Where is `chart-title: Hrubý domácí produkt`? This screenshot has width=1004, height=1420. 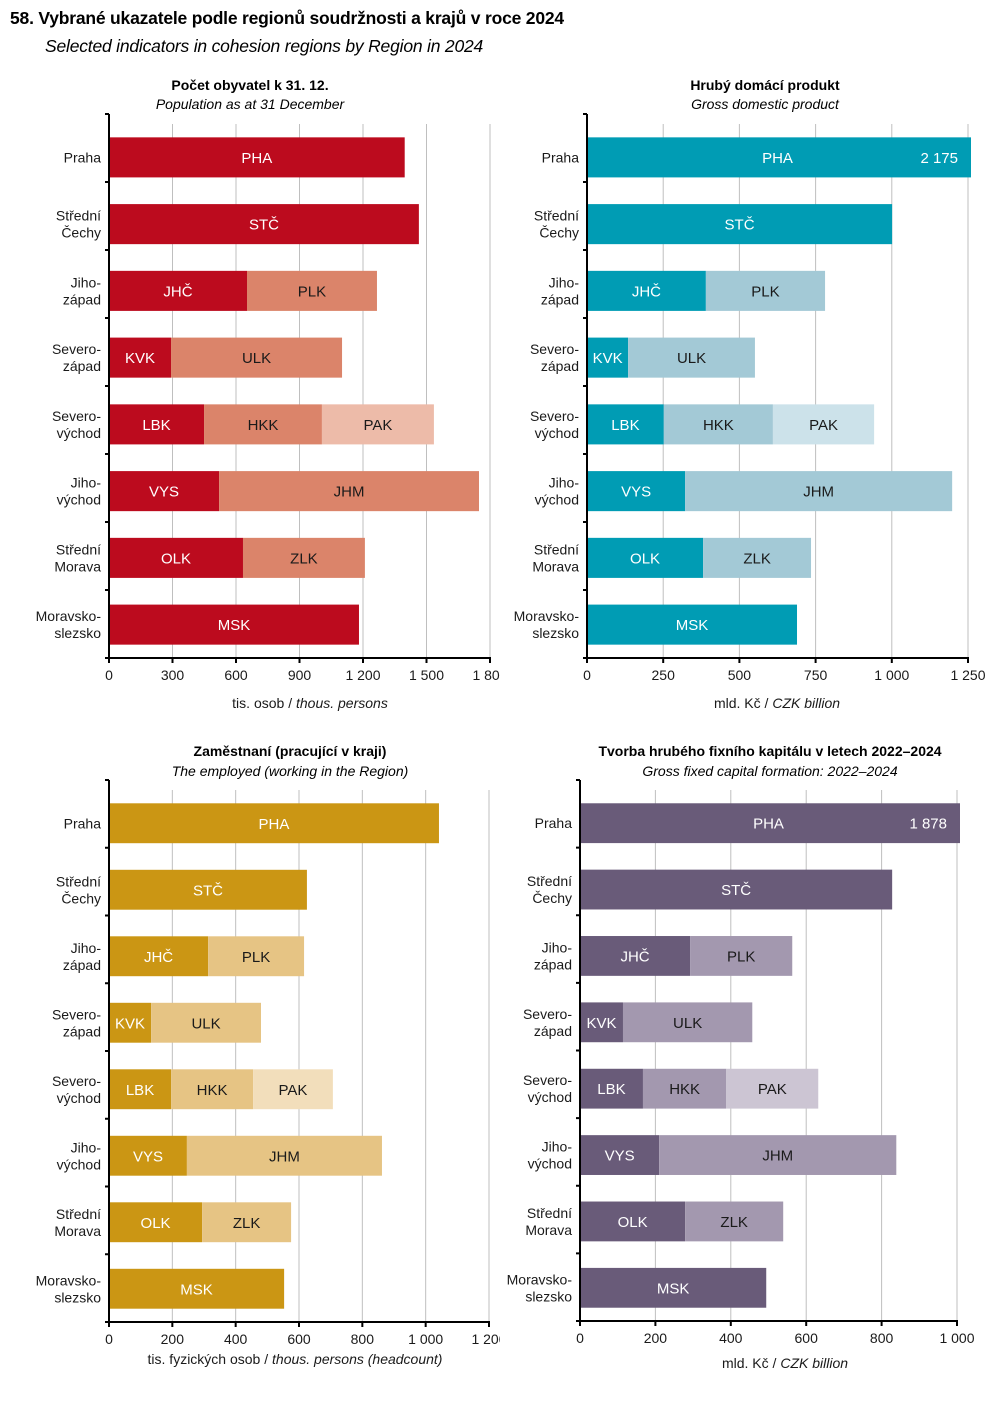 chart-title: Hrubý domácí produkt is located at coordinates (765, 85).